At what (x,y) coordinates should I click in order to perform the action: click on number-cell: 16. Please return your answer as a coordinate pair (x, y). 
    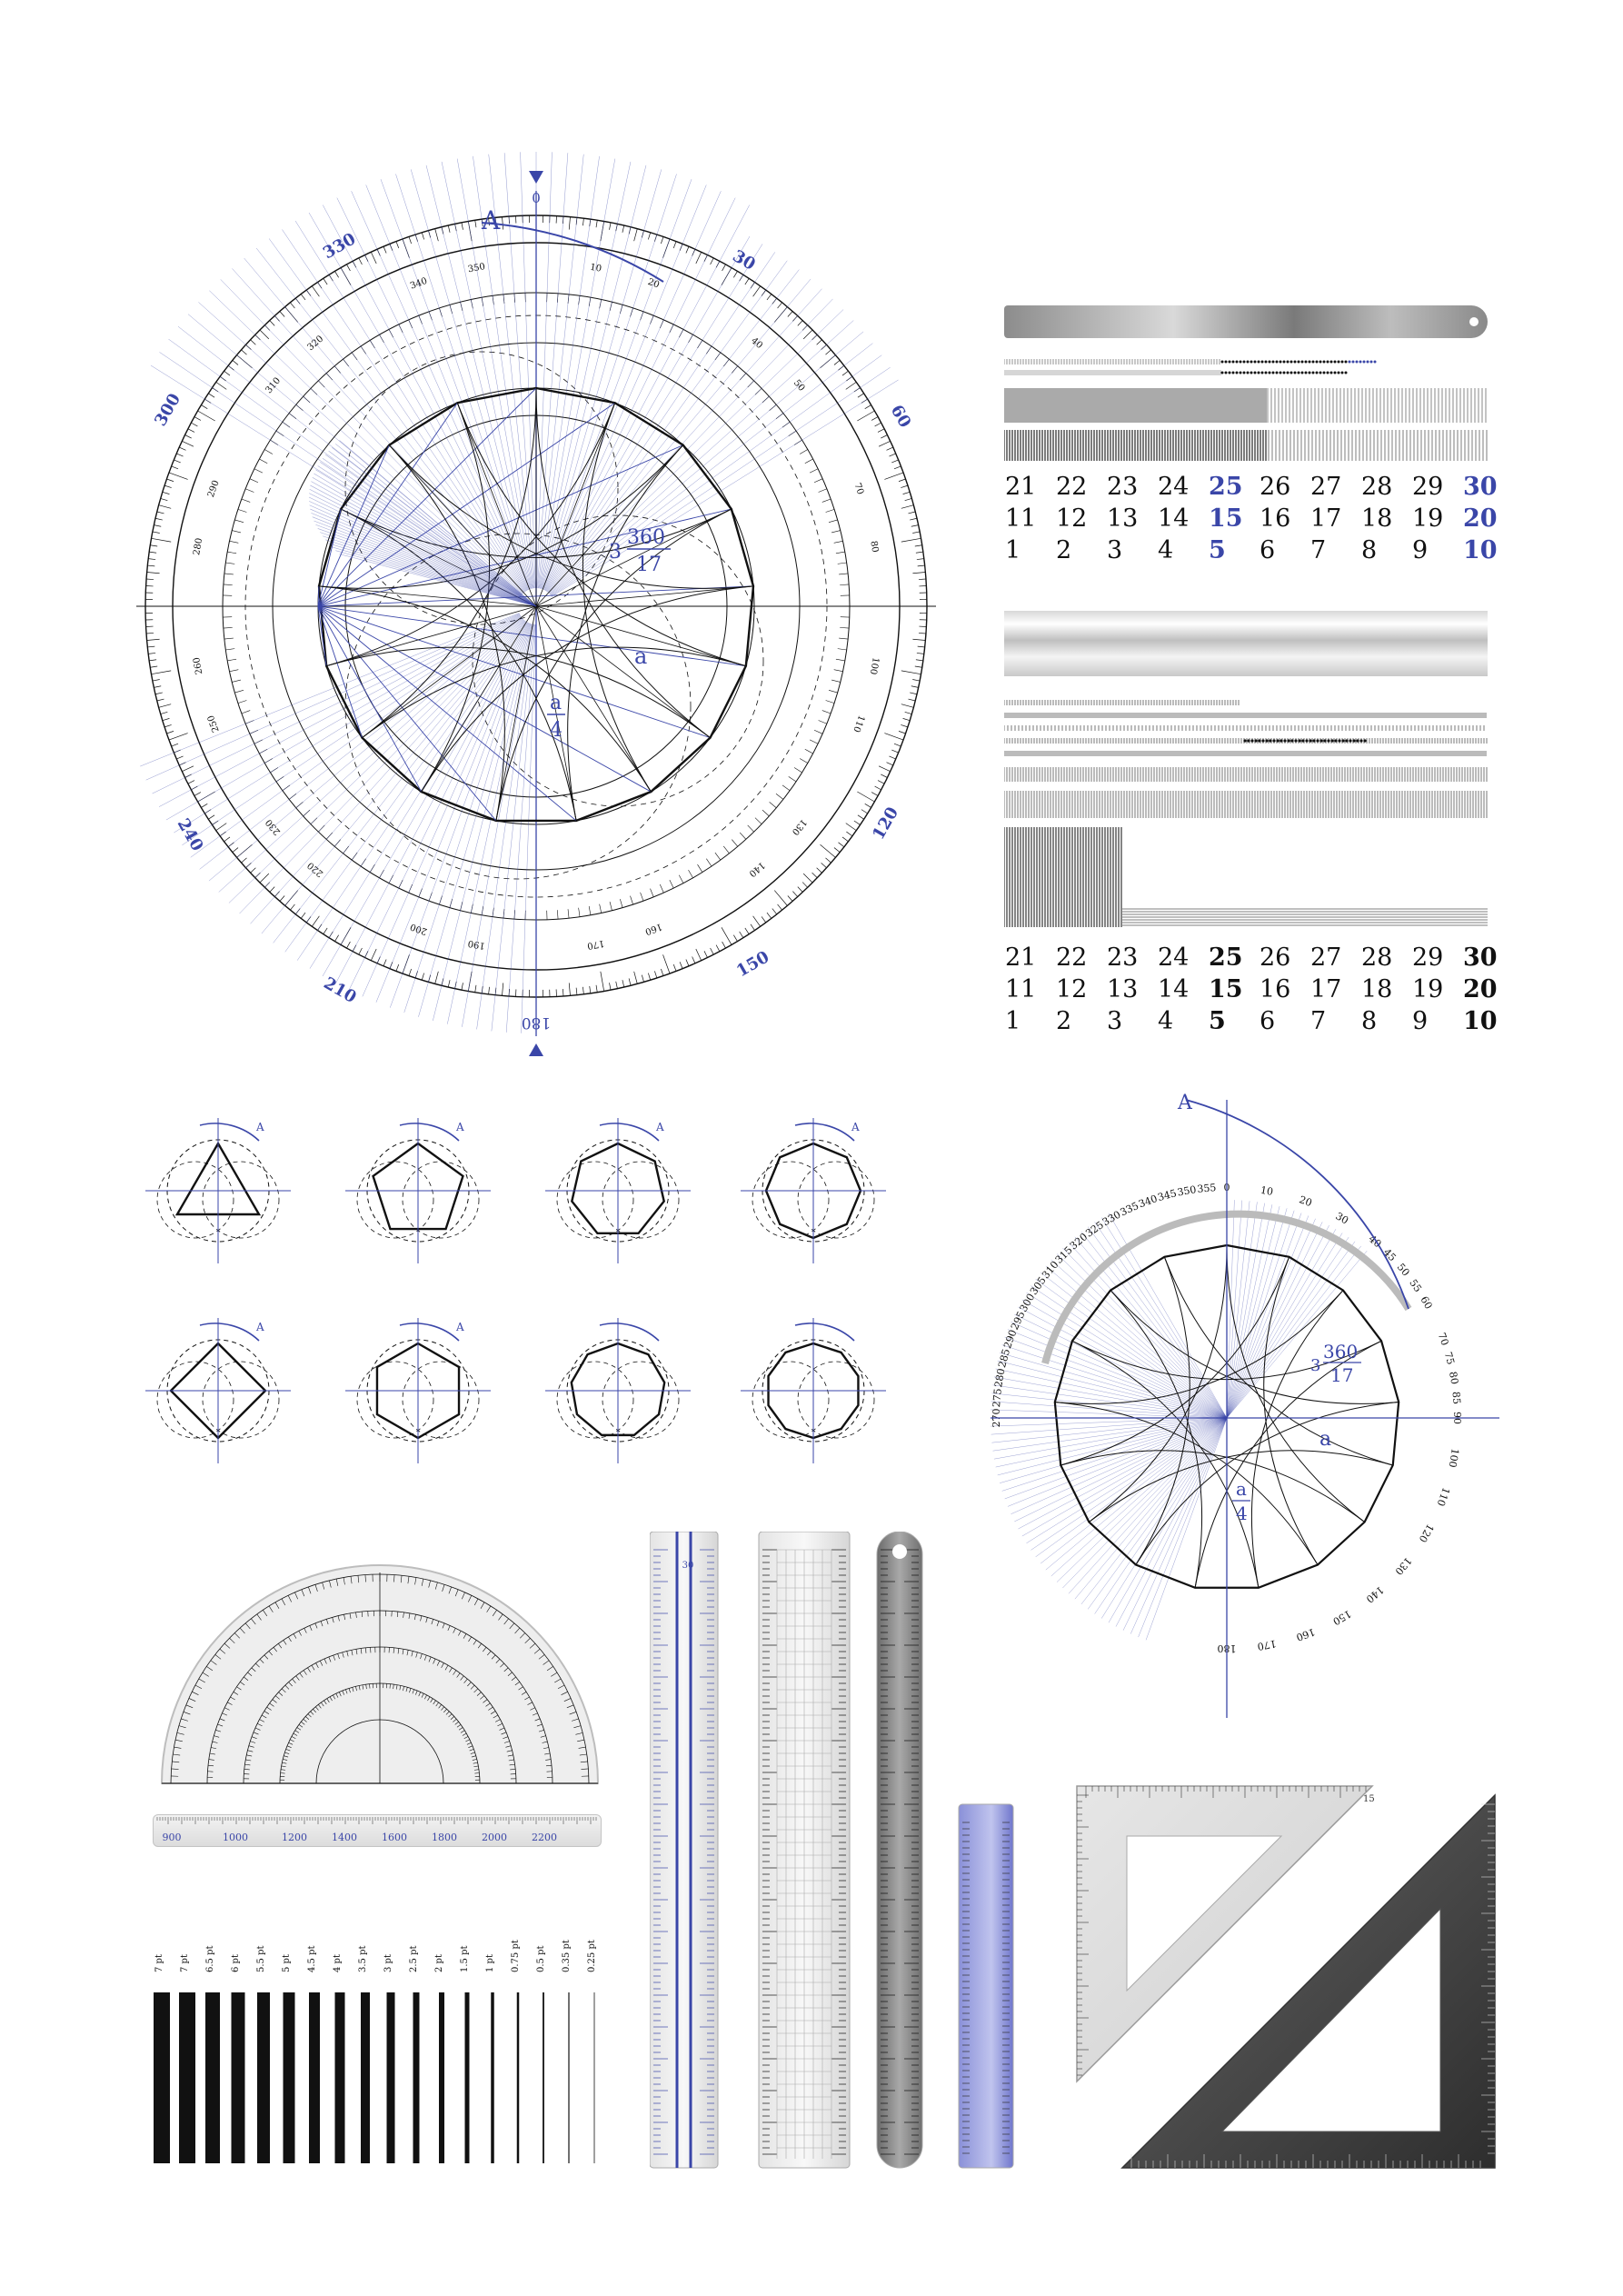
    Looking at the image, I should click on (1275, 989).